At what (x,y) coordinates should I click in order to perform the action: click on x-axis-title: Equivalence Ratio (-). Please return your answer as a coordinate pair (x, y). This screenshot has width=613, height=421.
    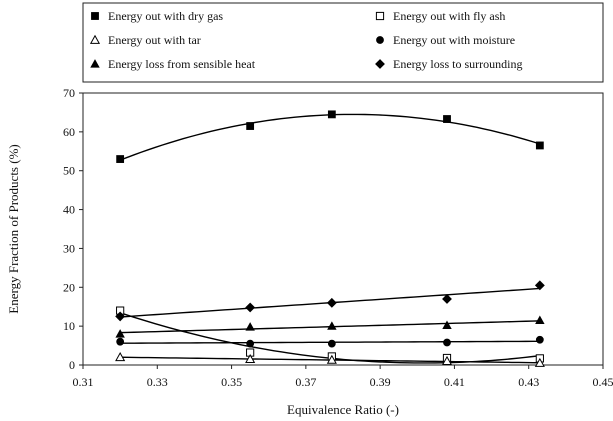
    Looking at the image, I should click on (343, 409).